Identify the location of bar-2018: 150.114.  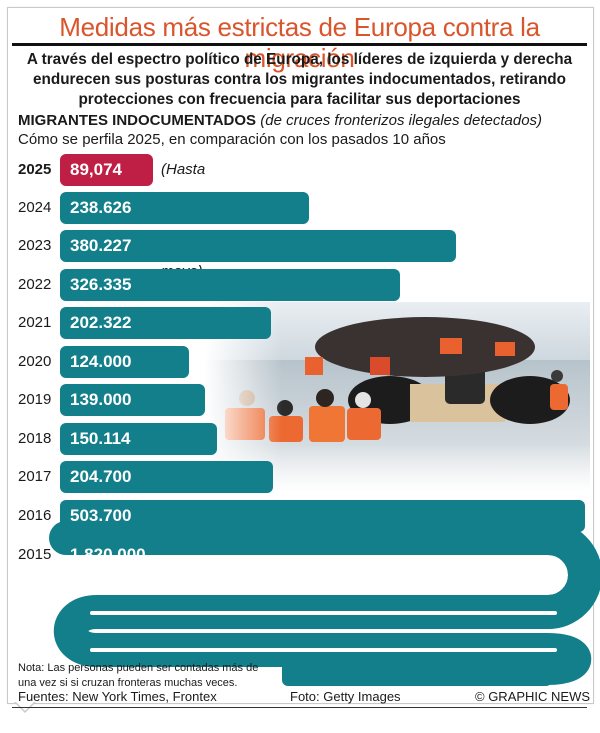
(138, 439).